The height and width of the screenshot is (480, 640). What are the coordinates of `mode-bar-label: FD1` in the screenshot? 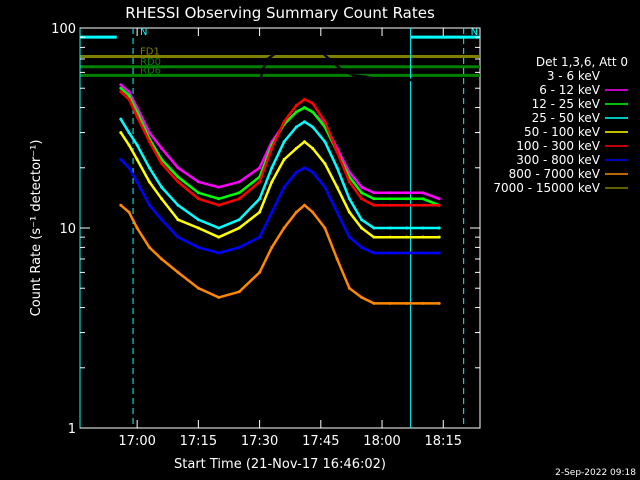 It's located at (150, 52).